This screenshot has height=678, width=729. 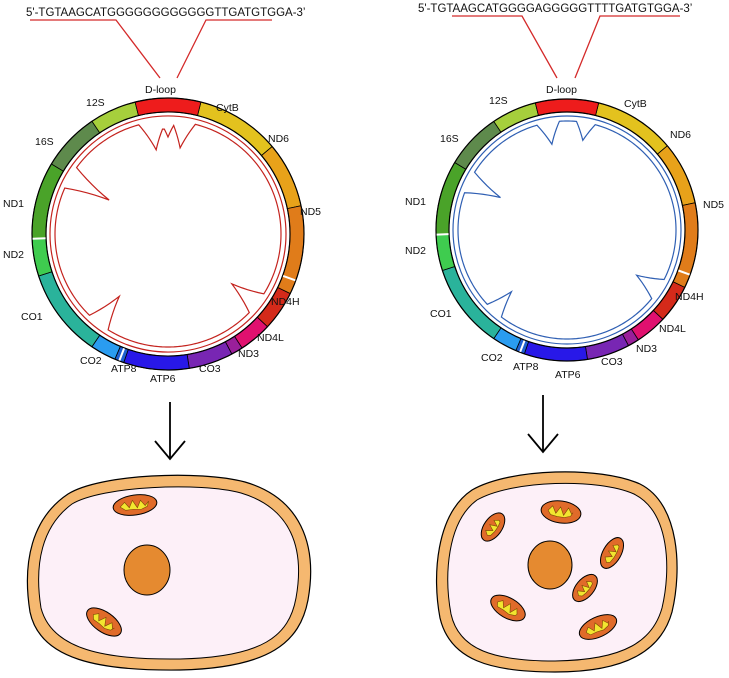 What do you see at coordinates (555, 9) in the screenshot?
I see `right-sequence: 5'-TGTAAGCATGGGGAGGGGGTTTTGATGTGGA-3’` at bounding box center [555, 9].